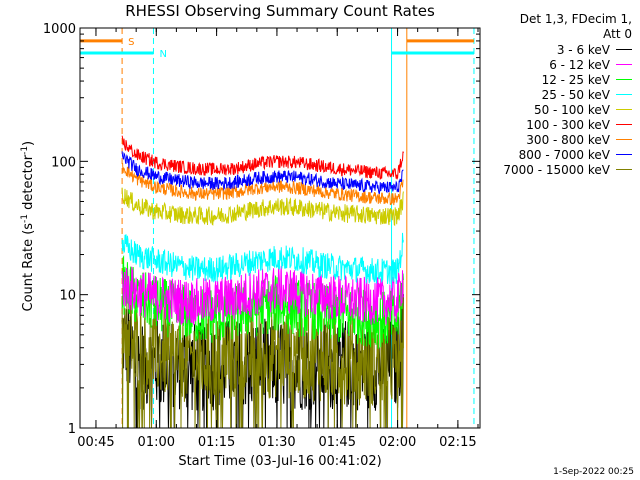 This screenshot has height=480, width=640. I want to click on x-tick-label: 00:45, so click(95, 442).